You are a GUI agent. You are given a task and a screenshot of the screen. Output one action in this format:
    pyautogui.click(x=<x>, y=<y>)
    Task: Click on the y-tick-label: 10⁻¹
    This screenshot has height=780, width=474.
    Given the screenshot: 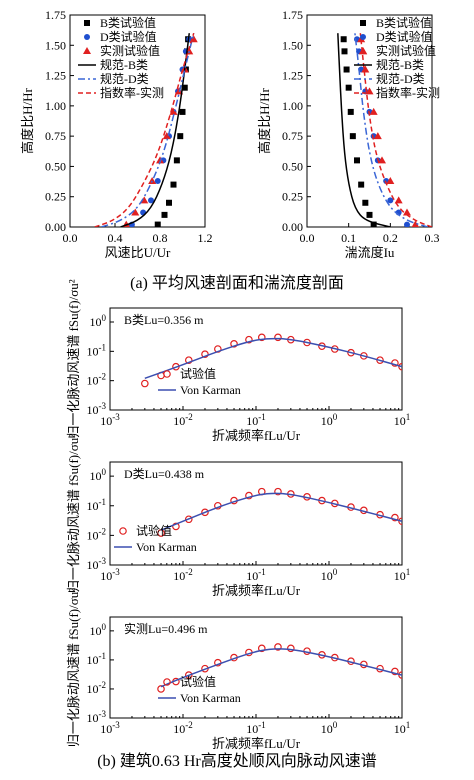 What is the action you would take?
    pyautogui.click(x=97, y=505)
    